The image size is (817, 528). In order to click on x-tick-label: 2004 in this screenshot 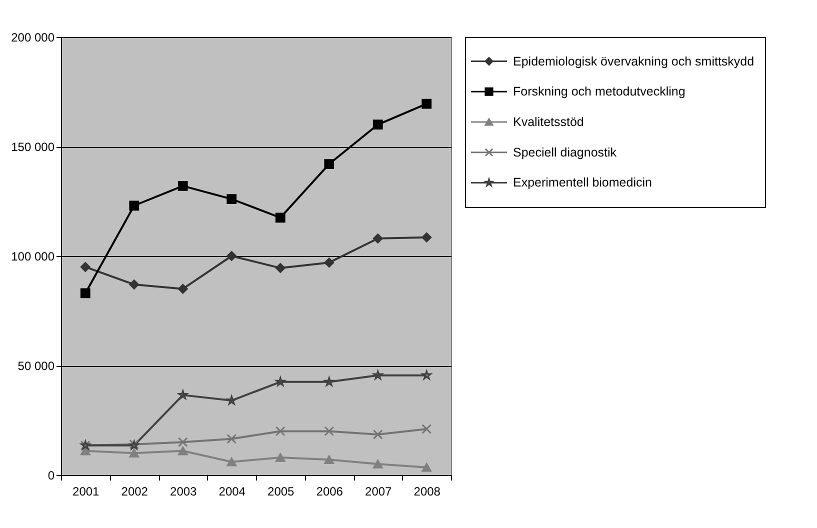, I will do `click(232, 491)`.